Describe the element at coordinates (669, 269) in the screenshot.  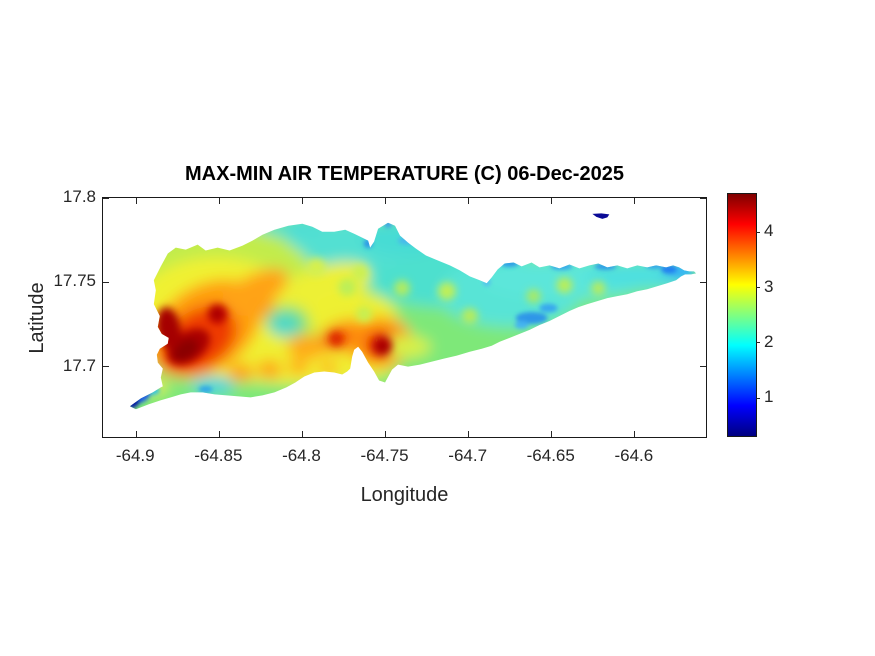
I see `east-tip-blue` at that location.